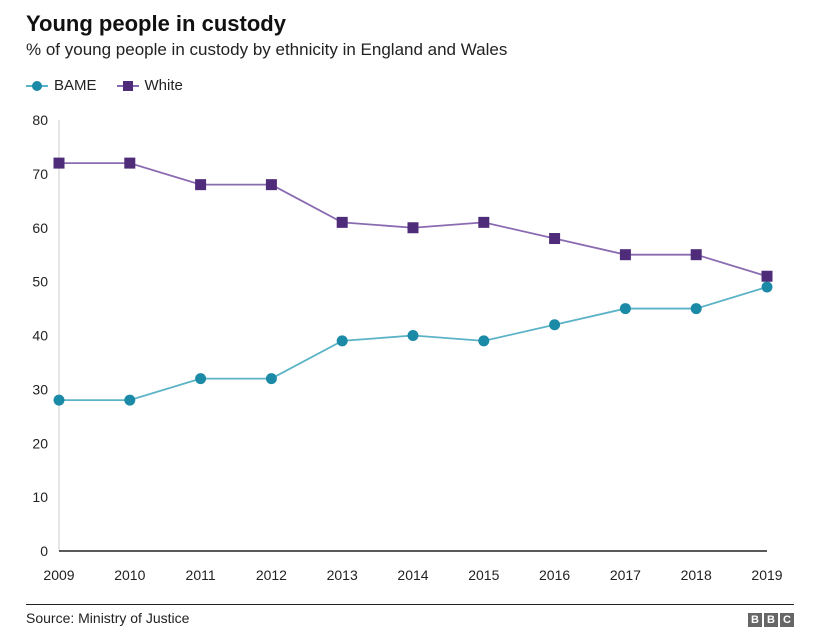 The height and width of the screenshot is (627, 814). Describe the element at coordinates (271, 575) in the screenshot. I see `x-tick-label: 2012` at that location.